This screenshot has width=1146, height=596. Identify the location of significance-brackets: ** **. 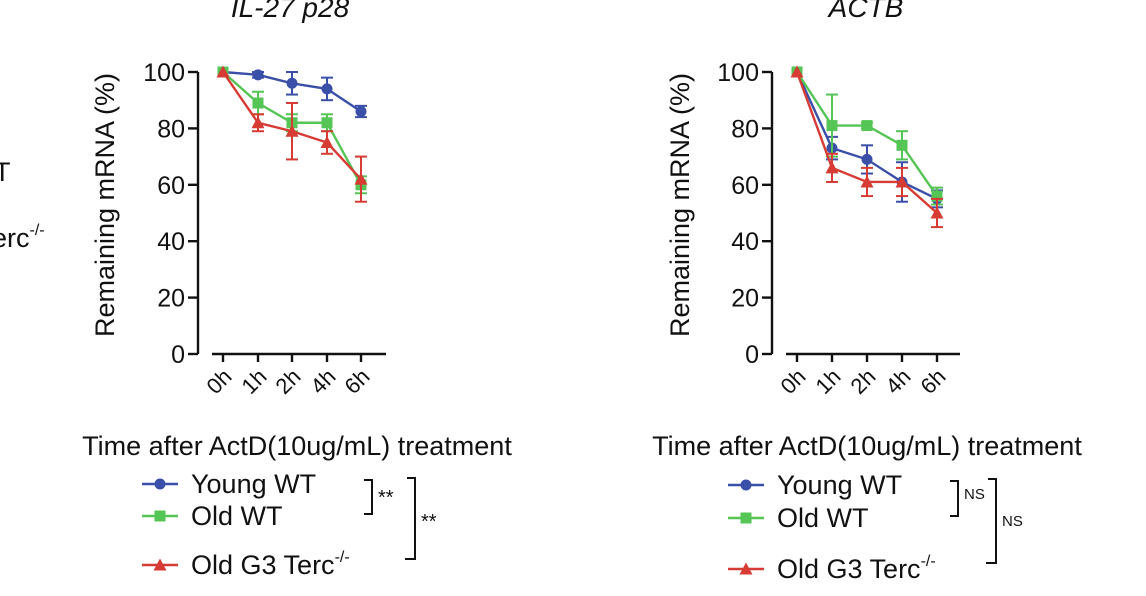
(400, 518).